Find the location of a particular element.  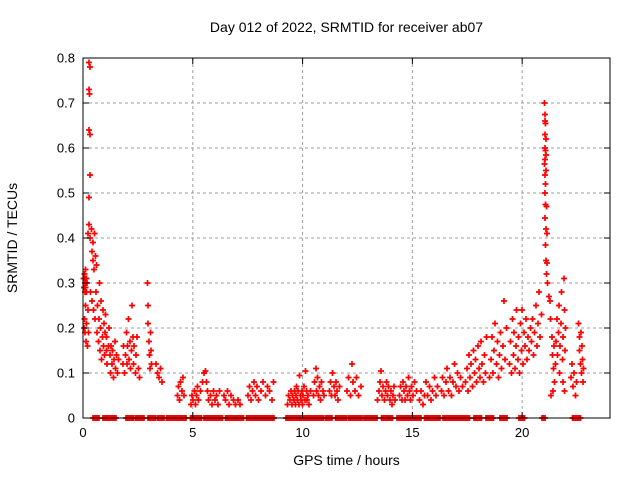

x-tick-label: 10 is located at coordinates (302, 432).